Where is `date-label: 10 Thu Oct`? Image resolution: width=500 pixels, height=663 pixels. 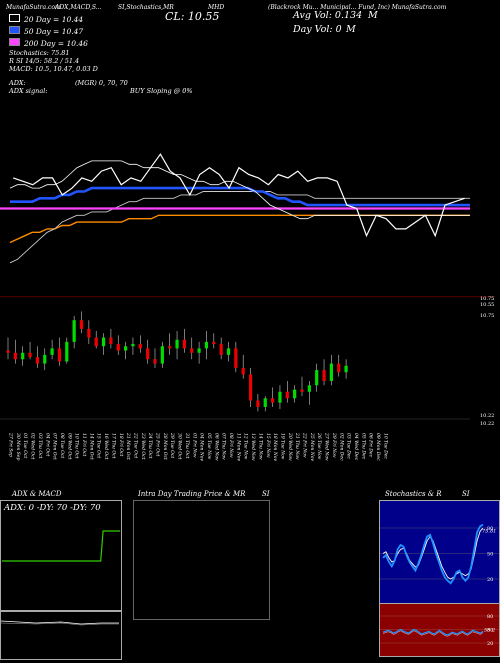
date-label: 10 Thu Oct is located at coordinates (77, 446).